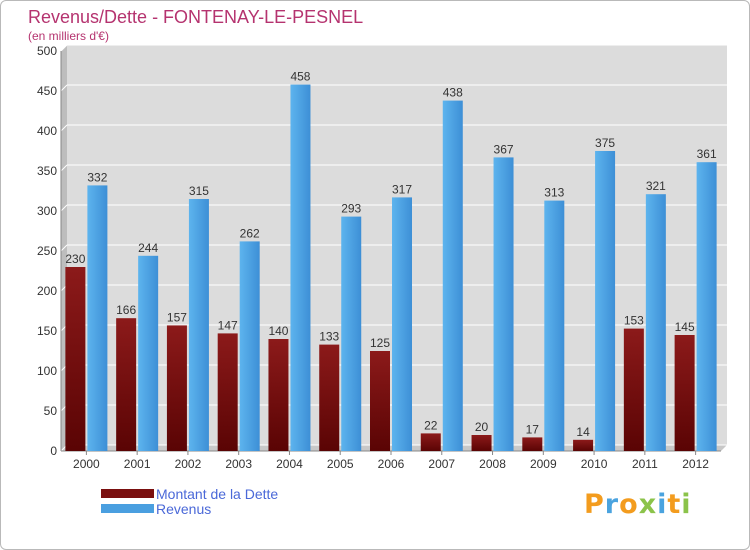  What do you see at coordinates (402, 189) in the screenshot?
I see `data-label-revenus: 317` at bounding box center [402, 189].